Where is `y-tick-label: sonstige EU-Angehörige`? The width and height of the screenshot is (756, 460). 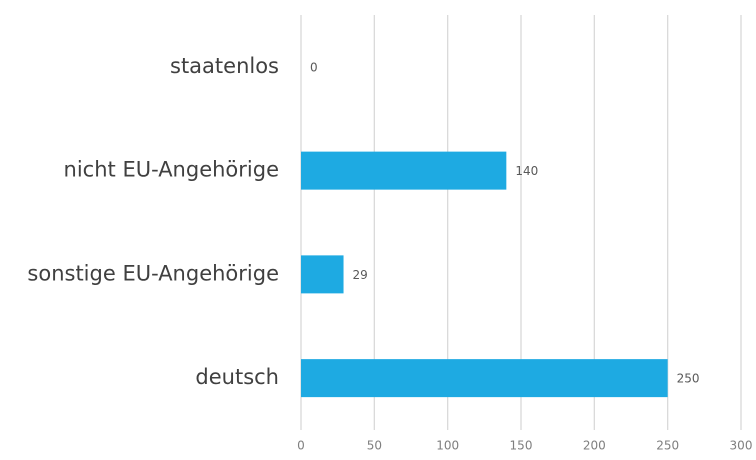 y-tick-label: sonstige EU-Angehörige is located at coordinates (153, 273).